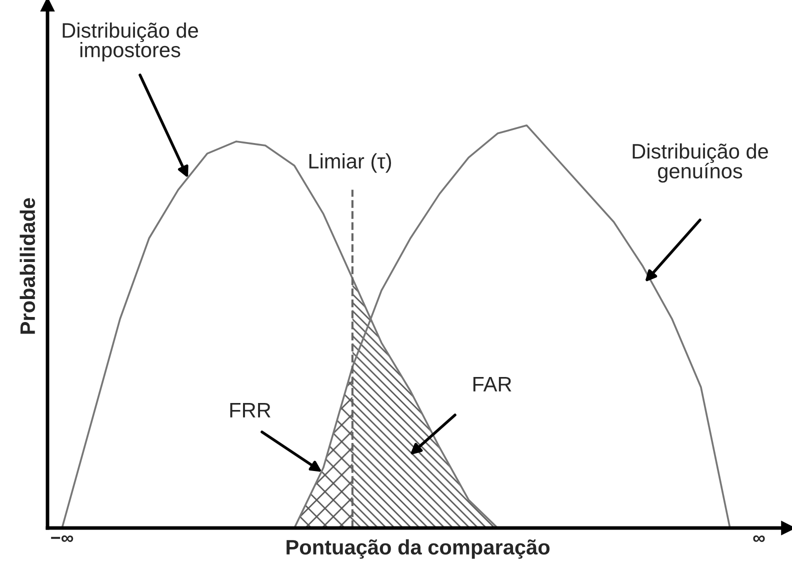 The height and width of the screenshot is (569, 792). What do you see at coordinates (28, 266) in the screenshot?
I see `y-axis-title: Probabilidade` at bounding box center [28, 266].